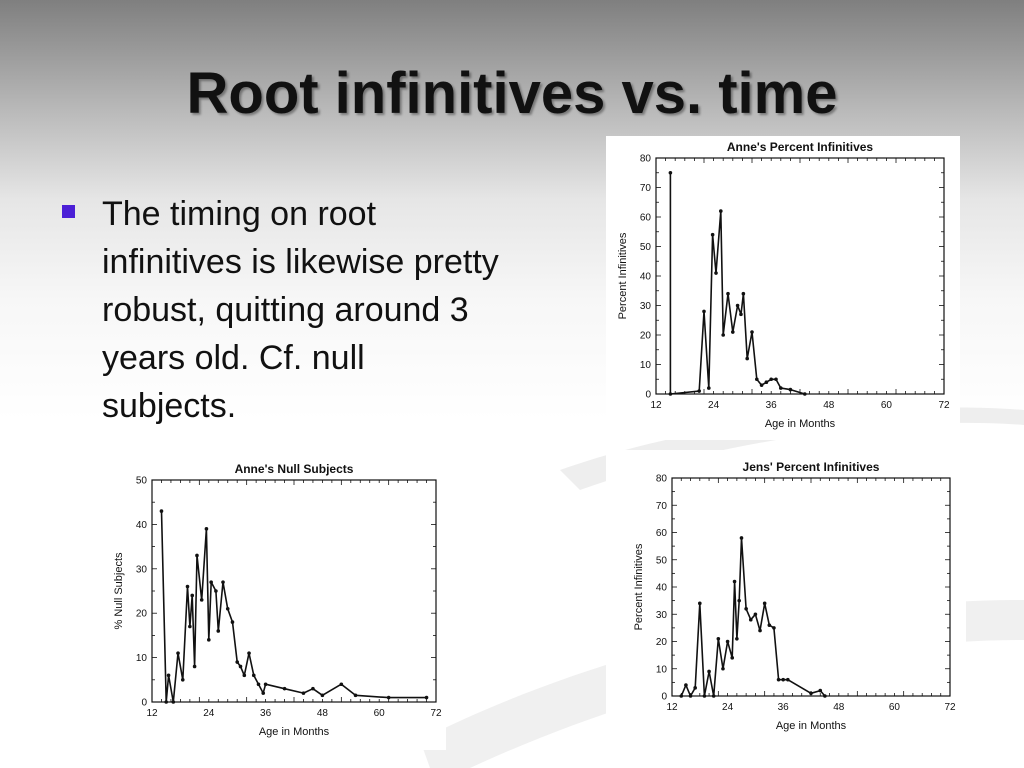  What do you see at coordinates (68, 211) in the screenshot?
I see `bullet-square-icon` at bounding box center [68, 211].